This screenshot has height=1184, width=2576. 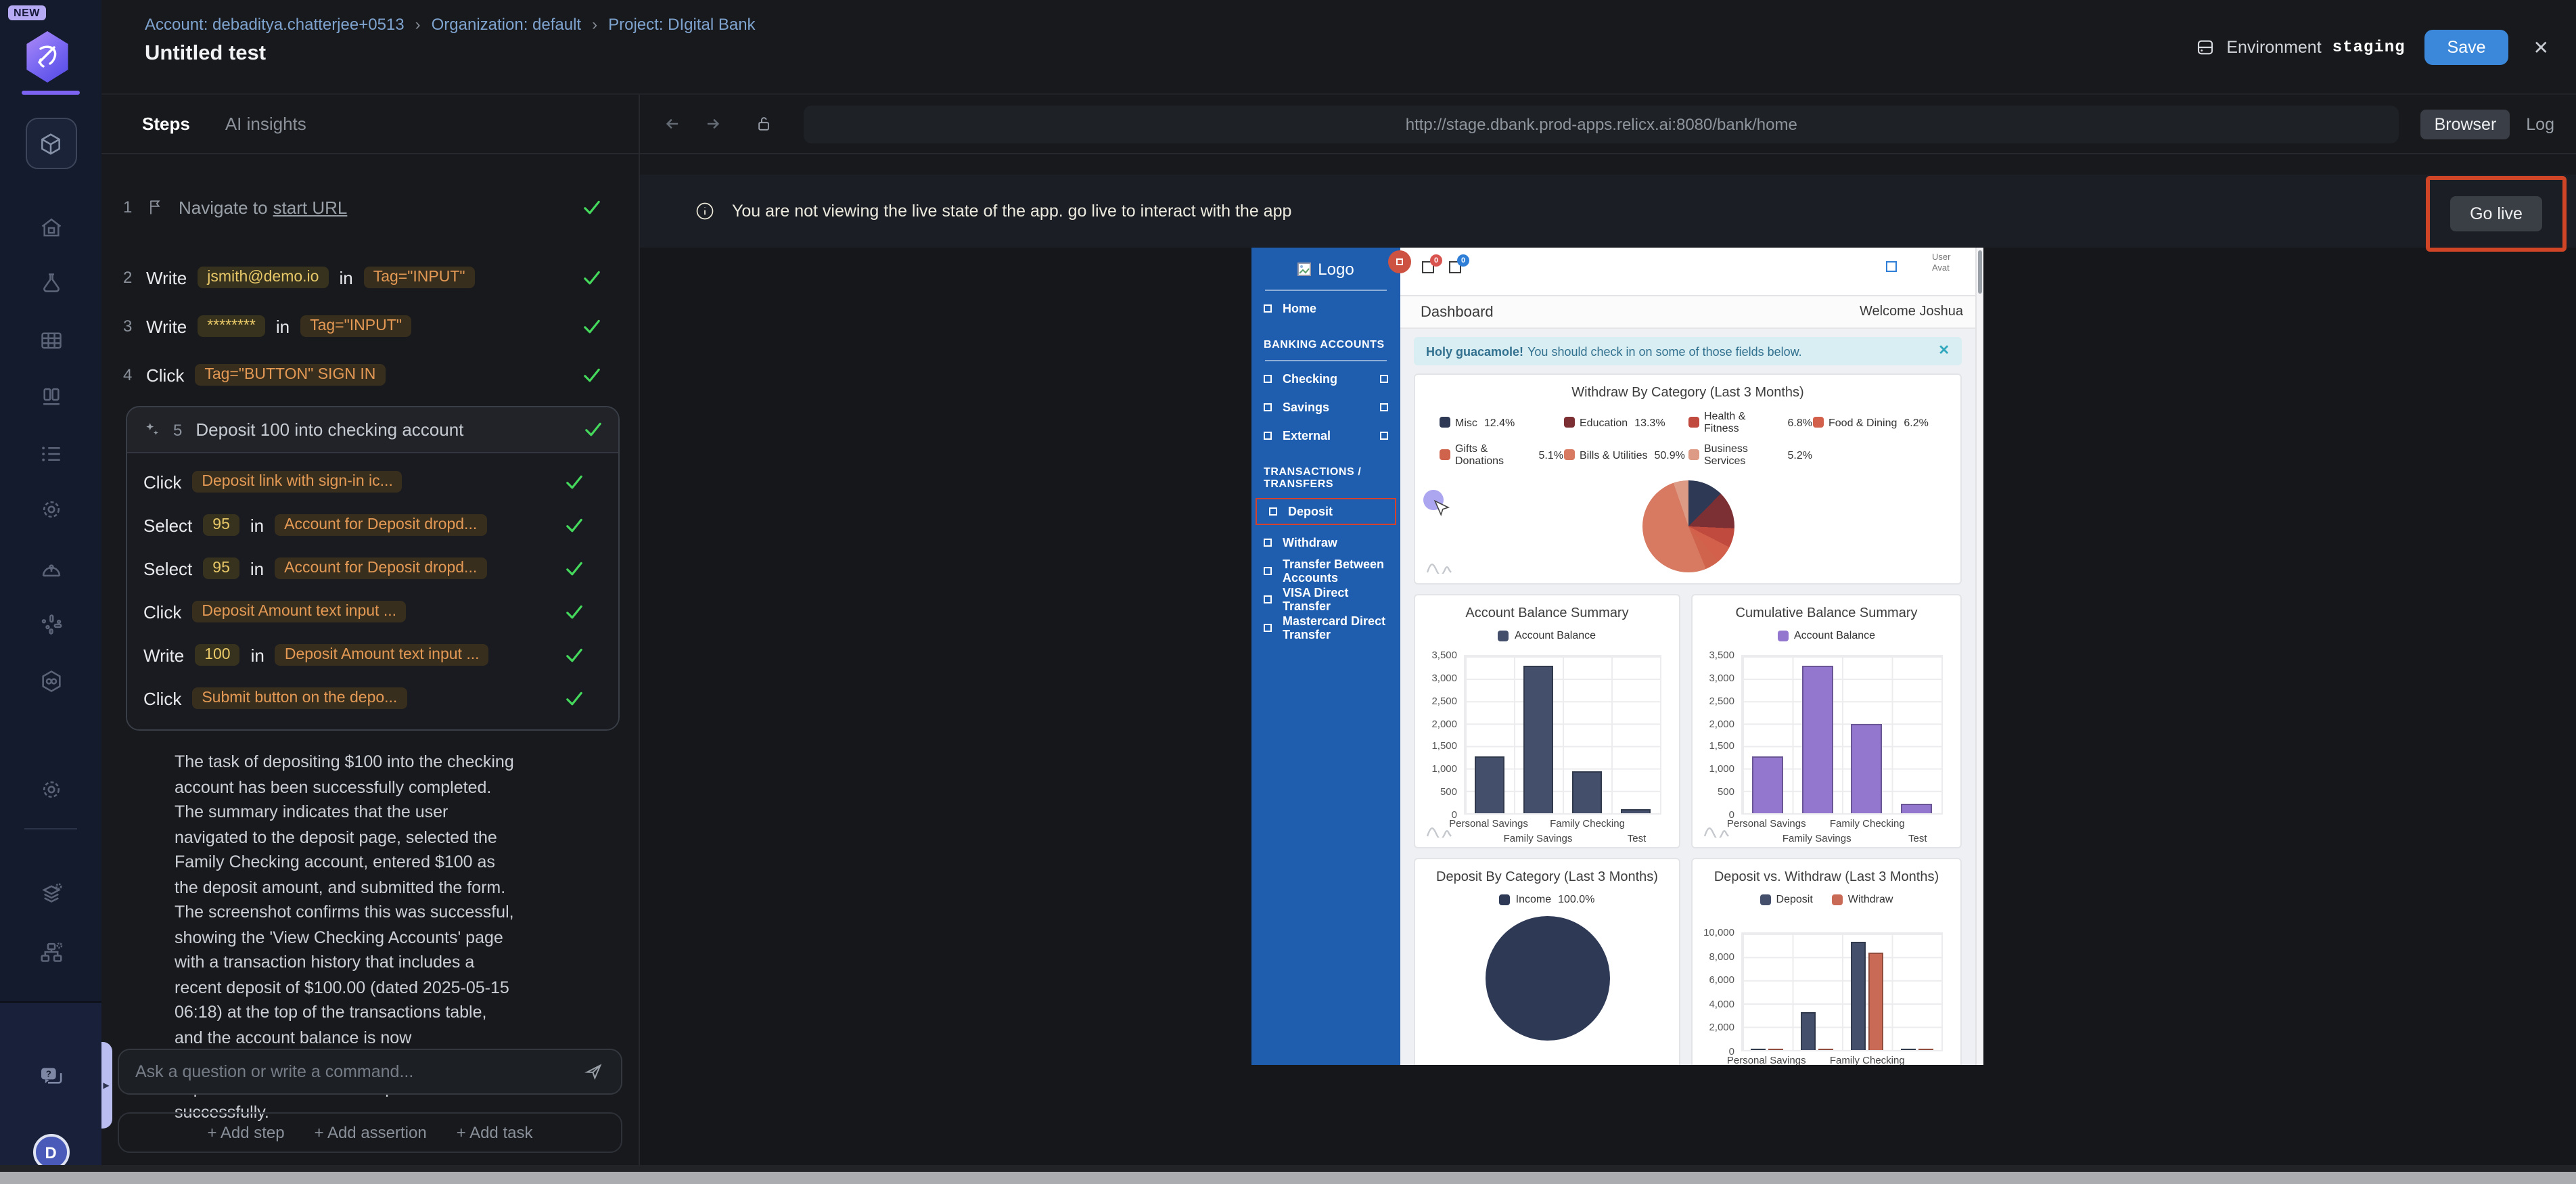 What do you see at coordinates (265, 124) in the screenshot?
I see `tab-ai-insights: AI insights` at bounding box center [265, 124].